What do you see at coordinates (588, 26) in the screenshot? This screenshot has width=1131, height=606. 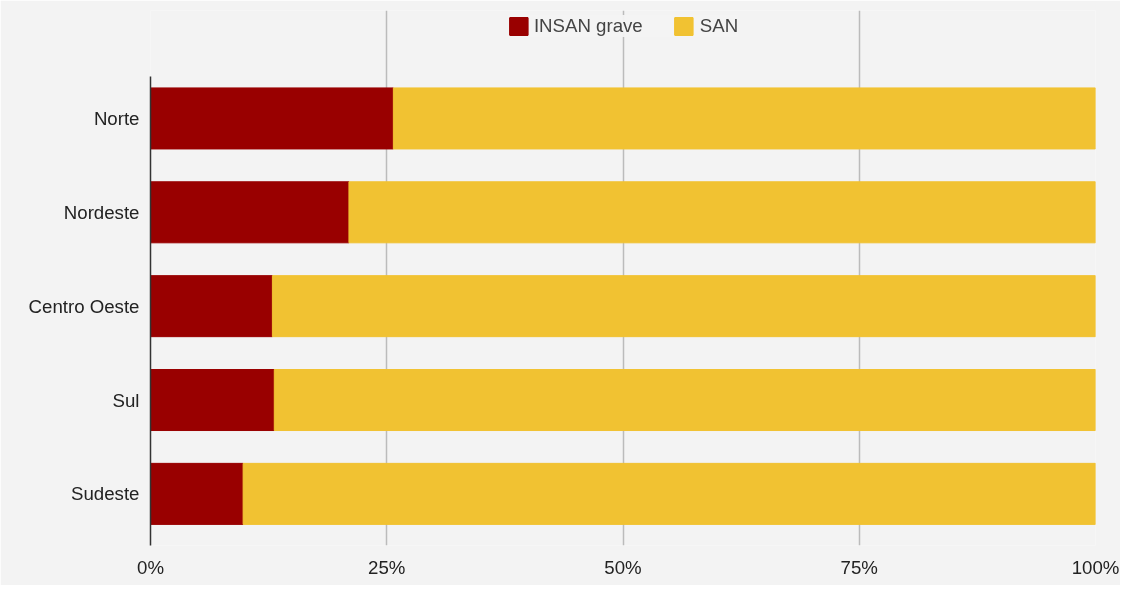 I see `legend-label: INSAN grave` at bounding box center [588, 26].